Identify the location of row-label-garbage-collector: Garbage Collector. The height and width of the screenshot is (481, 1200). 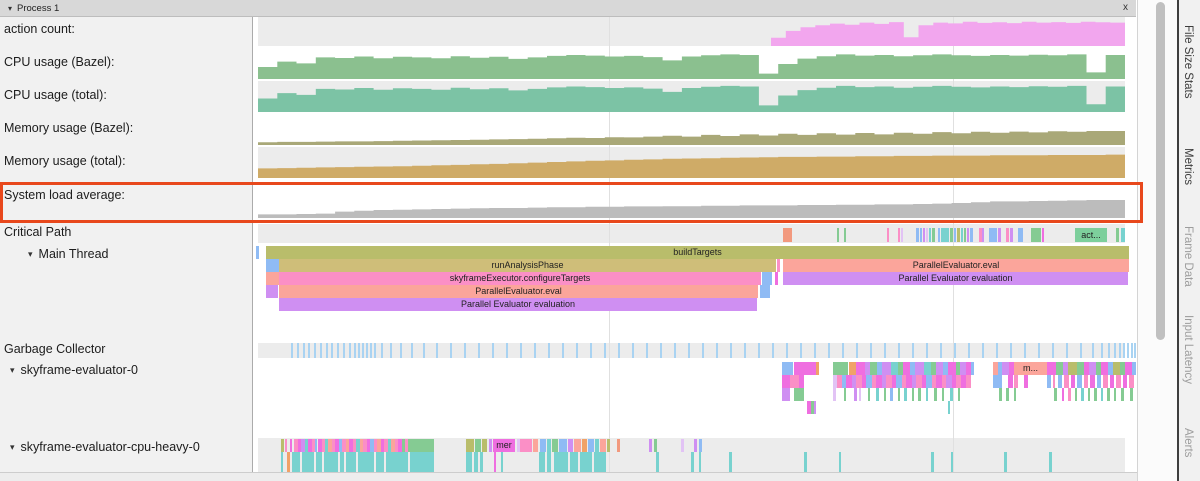
(127, 350).